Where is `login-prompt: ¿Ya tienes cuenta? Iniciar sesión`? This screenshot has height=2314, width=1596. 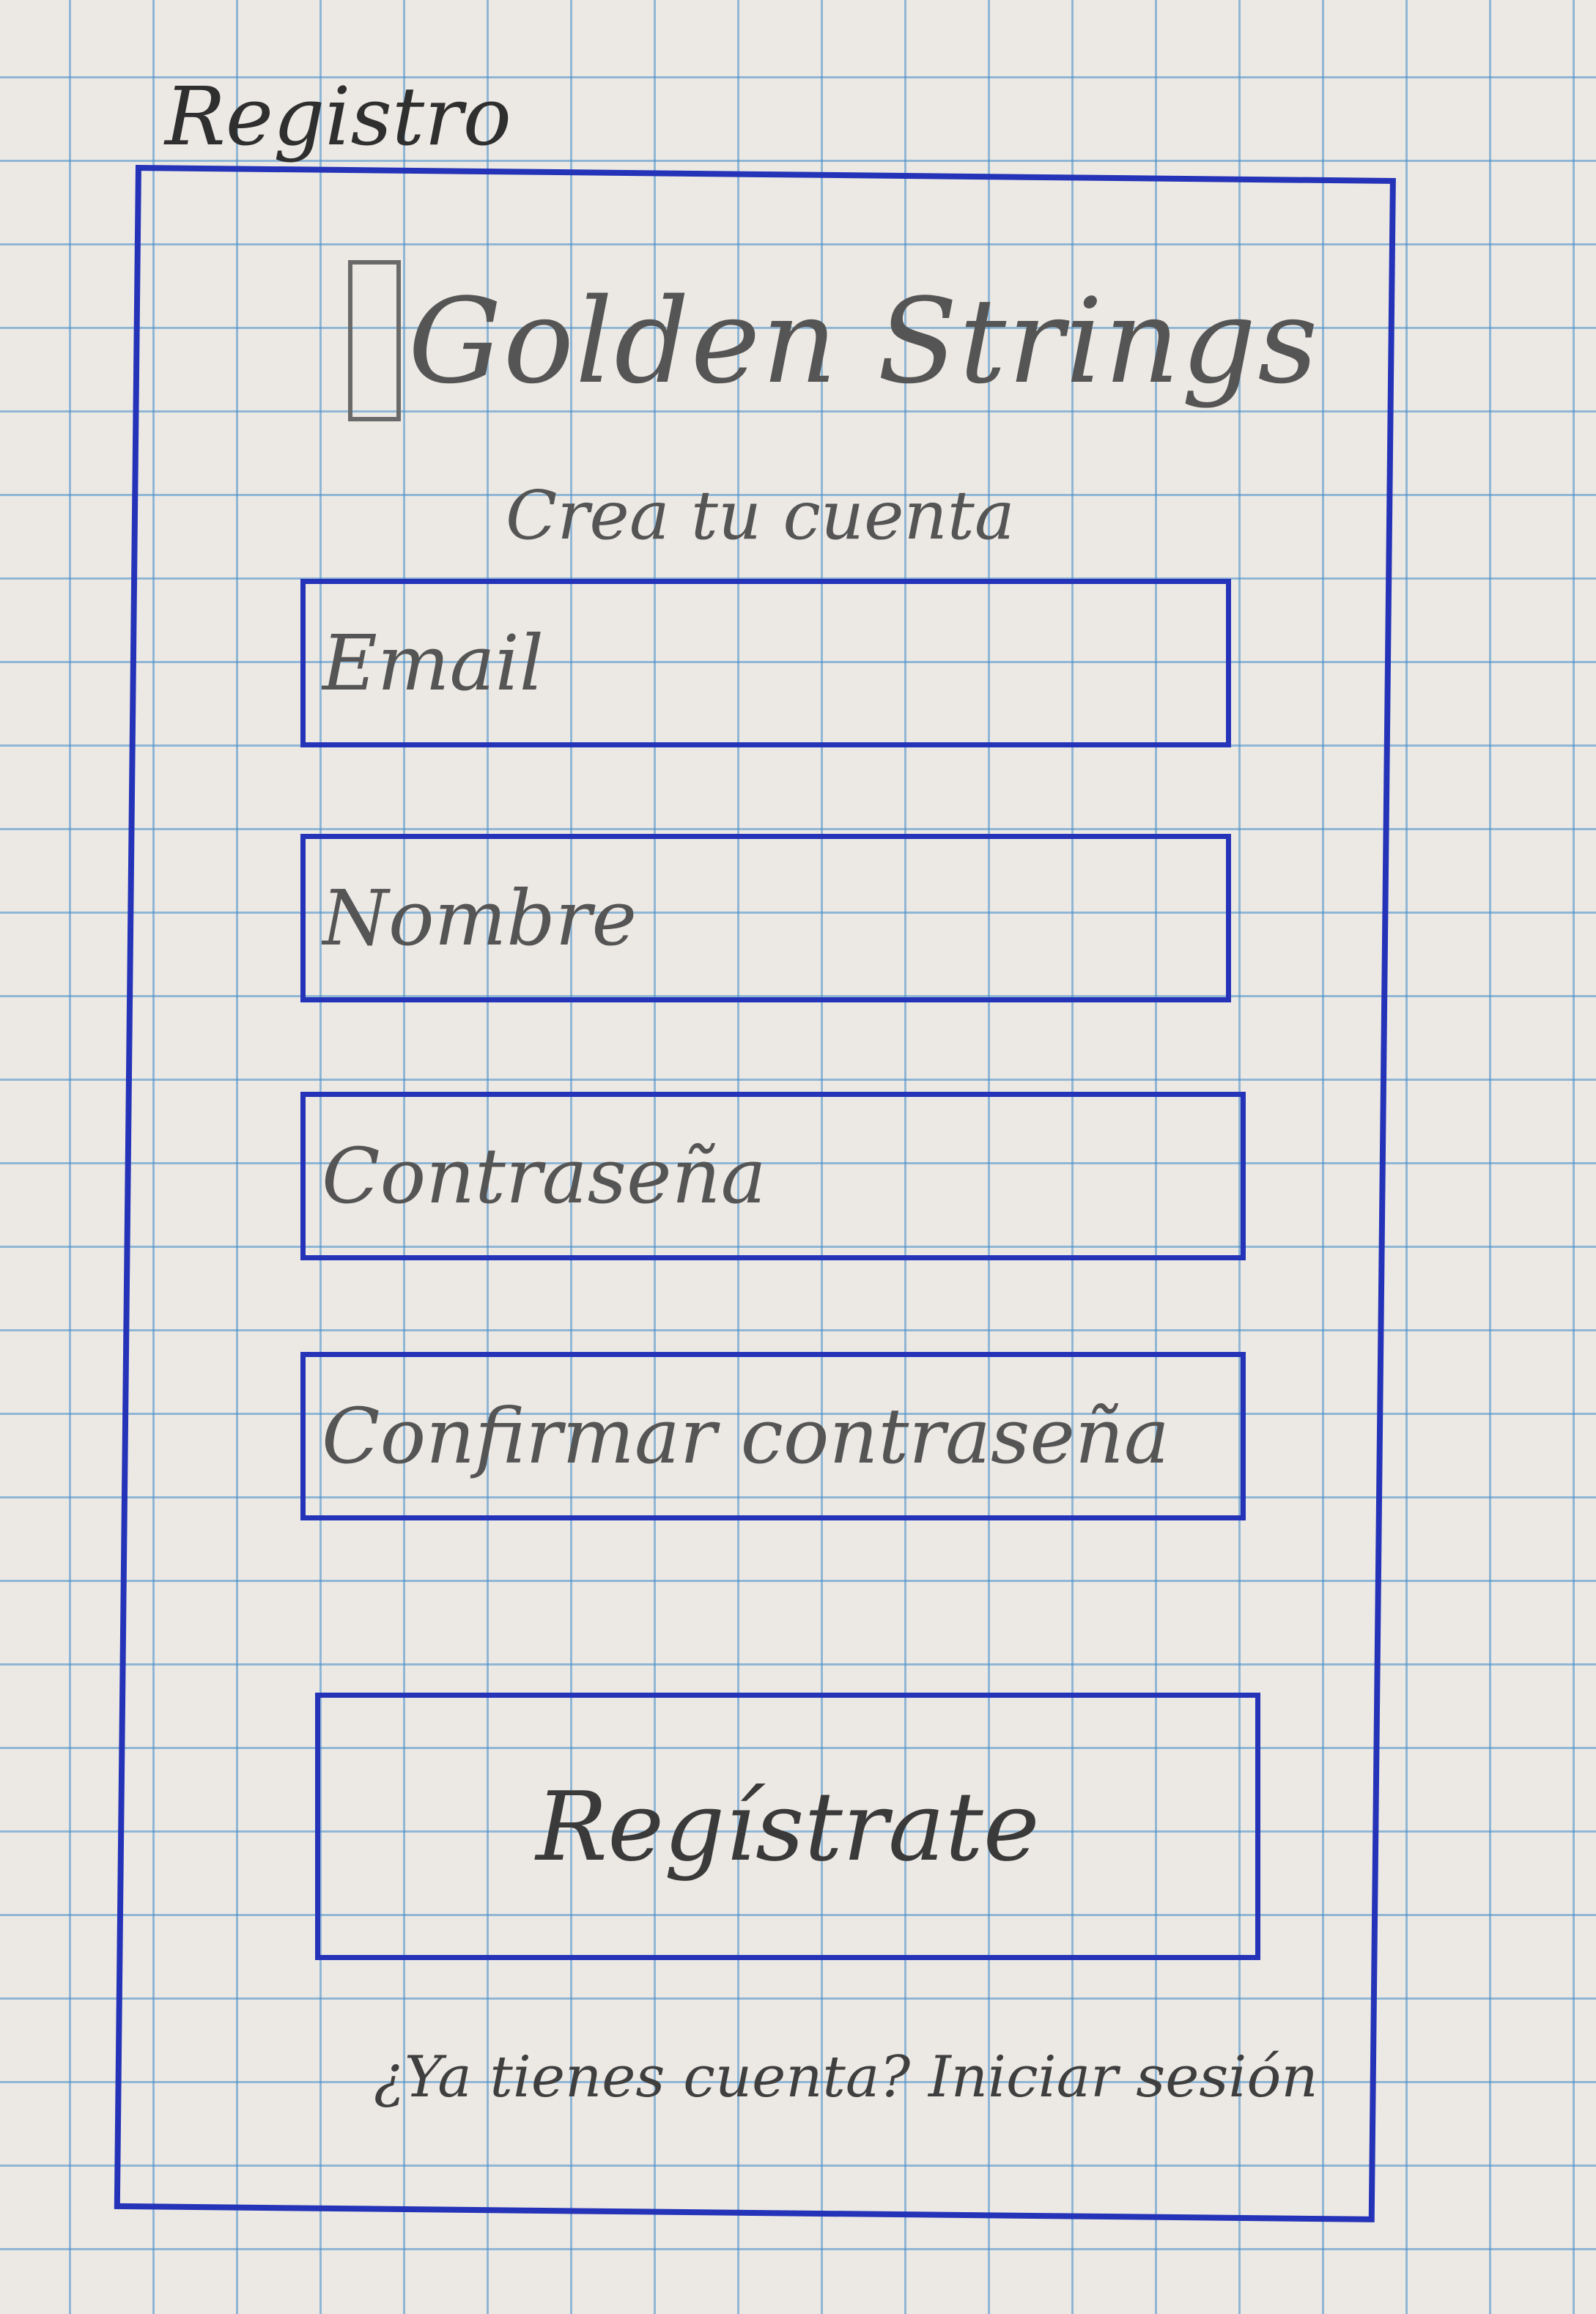 login-prompt: ¿Ya tienes cuenta? Iniciar sesión is located at coordinates (846, 2077).